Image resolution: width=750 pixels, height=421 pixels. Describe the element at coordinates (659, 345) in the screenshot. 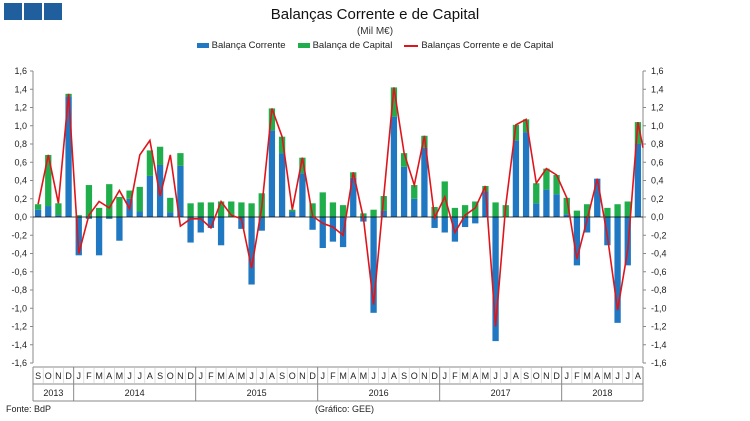

I see `y-tick-label-right: -1,4` at that location.